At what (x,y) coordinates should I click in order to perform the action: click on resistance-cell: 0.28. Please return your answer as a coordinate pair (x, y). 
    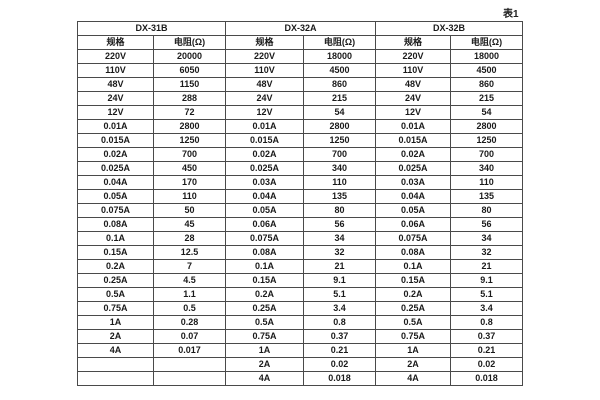
    Looking at the image, I should click on (189, 322).